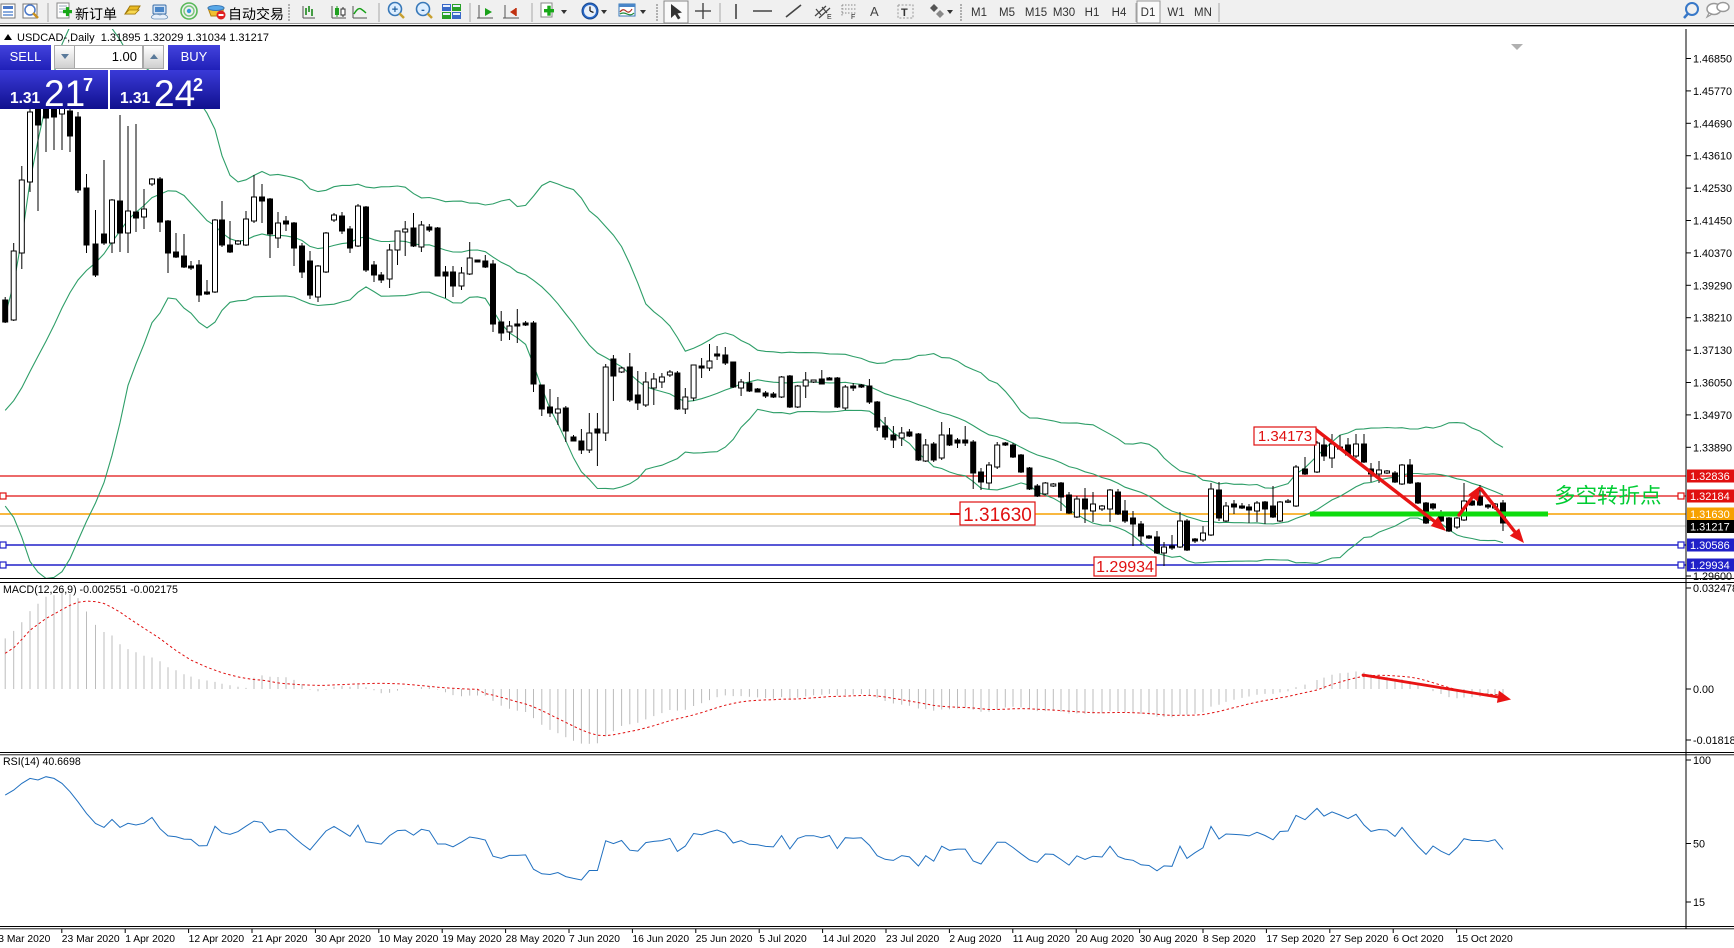 The height and width of the screenshot is (948, 1734). What do you see at coordinates (1699, 903) in the screenshot?
I see `svg-text: 15` at bounding box center [1699, 903].